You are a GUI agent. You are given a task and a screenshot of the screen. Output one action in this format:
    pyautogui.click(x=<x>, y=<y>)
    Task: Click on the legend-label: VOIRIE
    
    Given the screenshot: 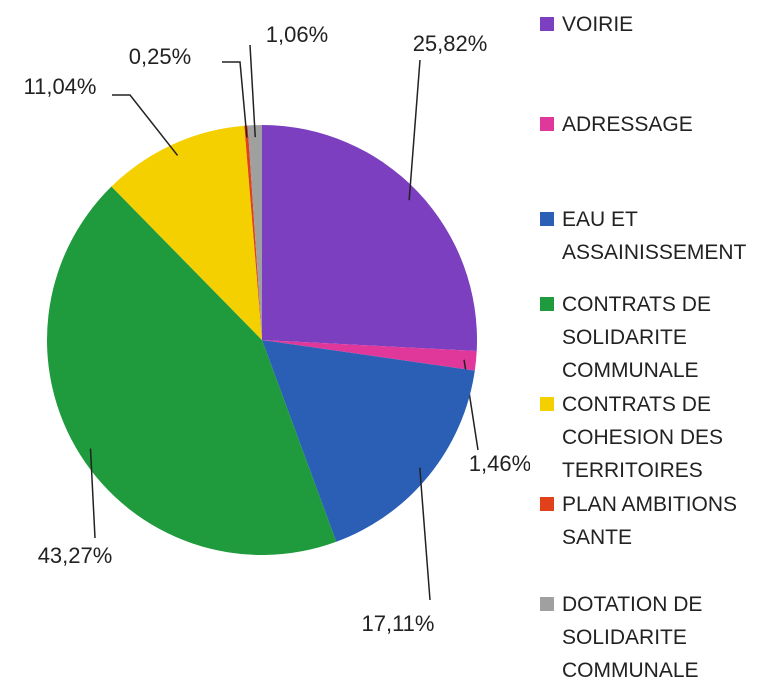 What is the action you would take?
    pyautogui.click(x=598, y=24)
    